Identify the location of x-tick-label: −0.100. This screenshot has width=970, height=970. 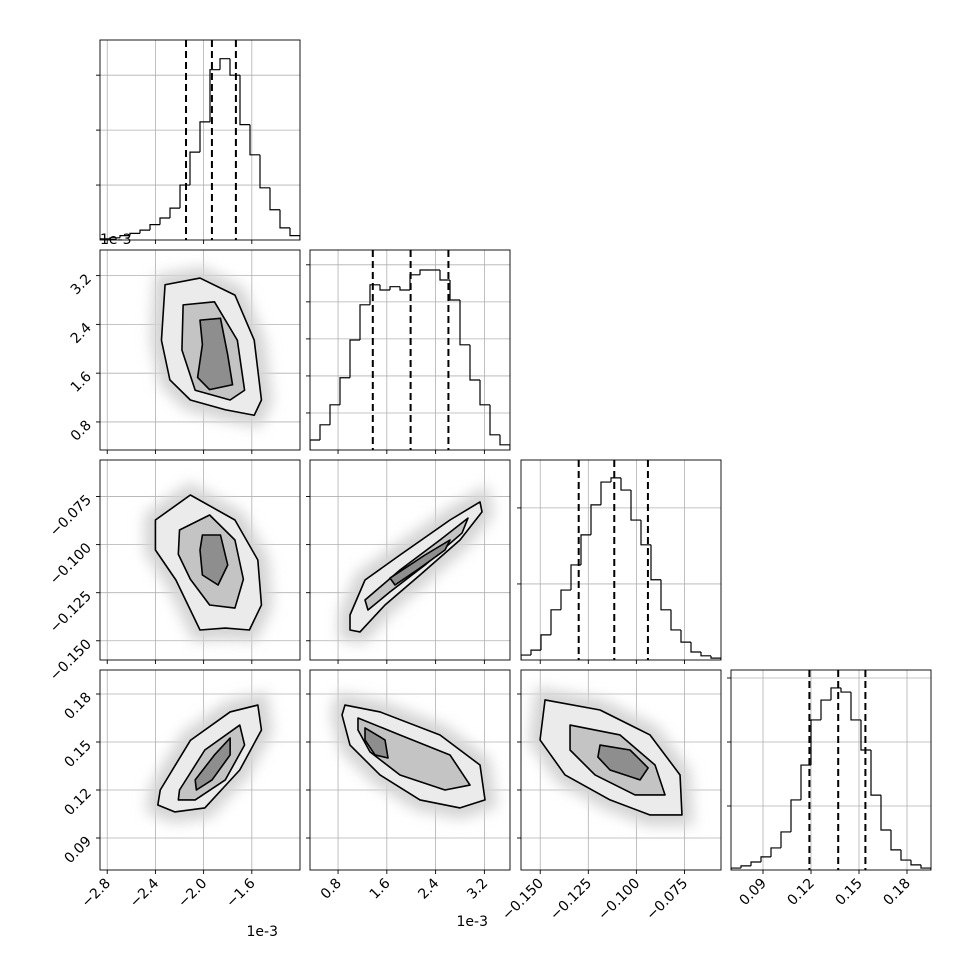
(619, 900).